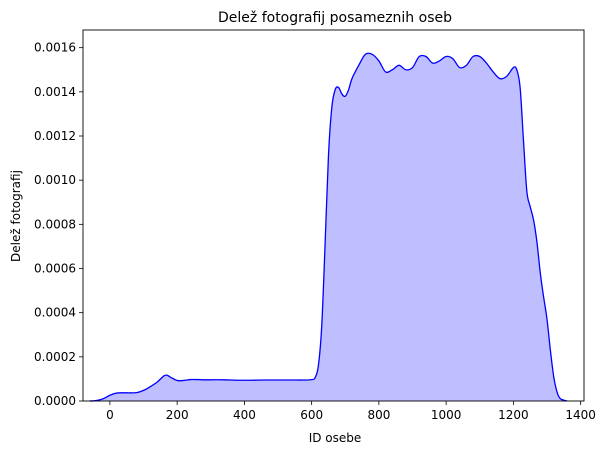 This screenshot has height=454, width=600. What do you see at coordinates (55, 269) in the screenshot?
I see `y-tick-label: 0.0006` at bounding box center [55, 269].